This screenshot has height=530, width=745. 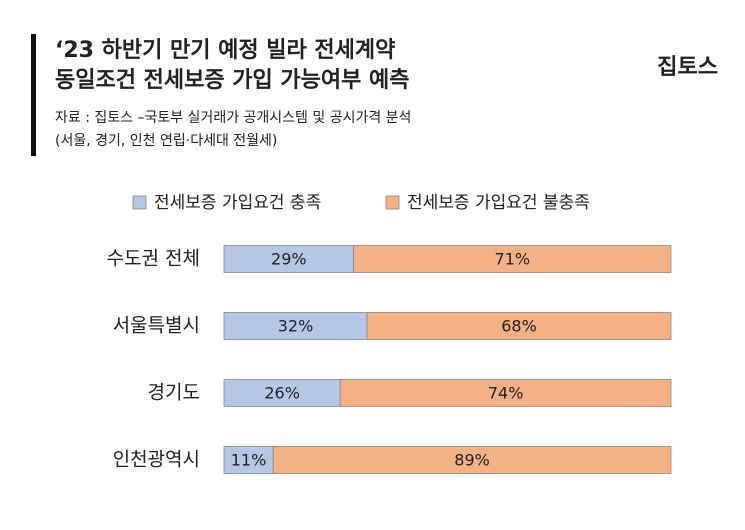 I want to click on data-label: 89%, so click(x=472, y=460).